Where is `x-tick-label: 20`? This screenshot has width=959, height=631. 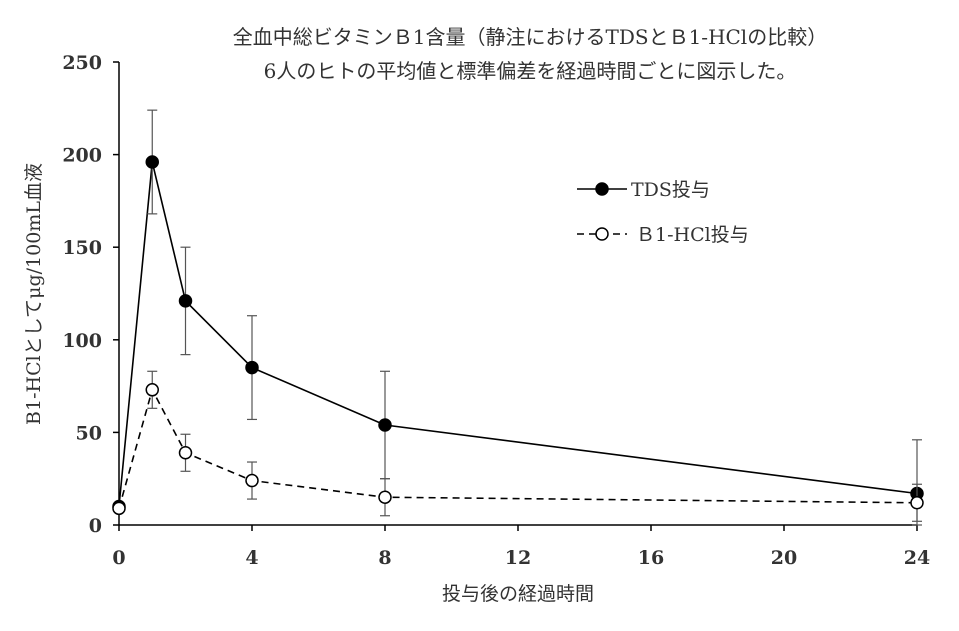
x-tick-label: 20 is located at coordinates (784, 558).